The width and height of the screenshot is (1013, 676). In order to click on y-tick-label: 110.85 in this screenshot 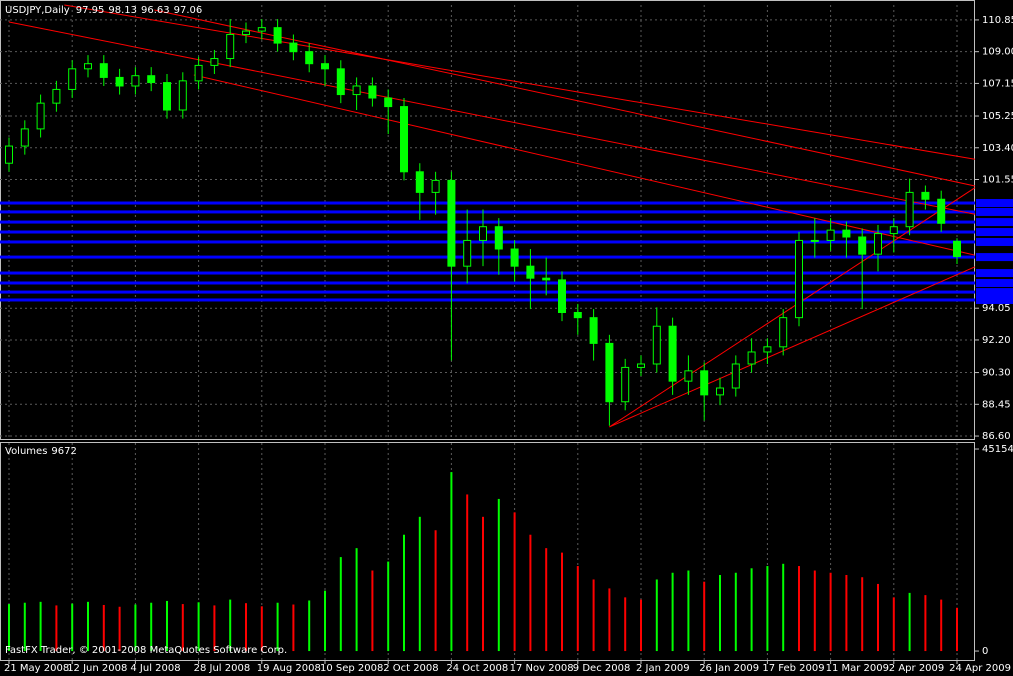, I will do `click(997, 20)`.